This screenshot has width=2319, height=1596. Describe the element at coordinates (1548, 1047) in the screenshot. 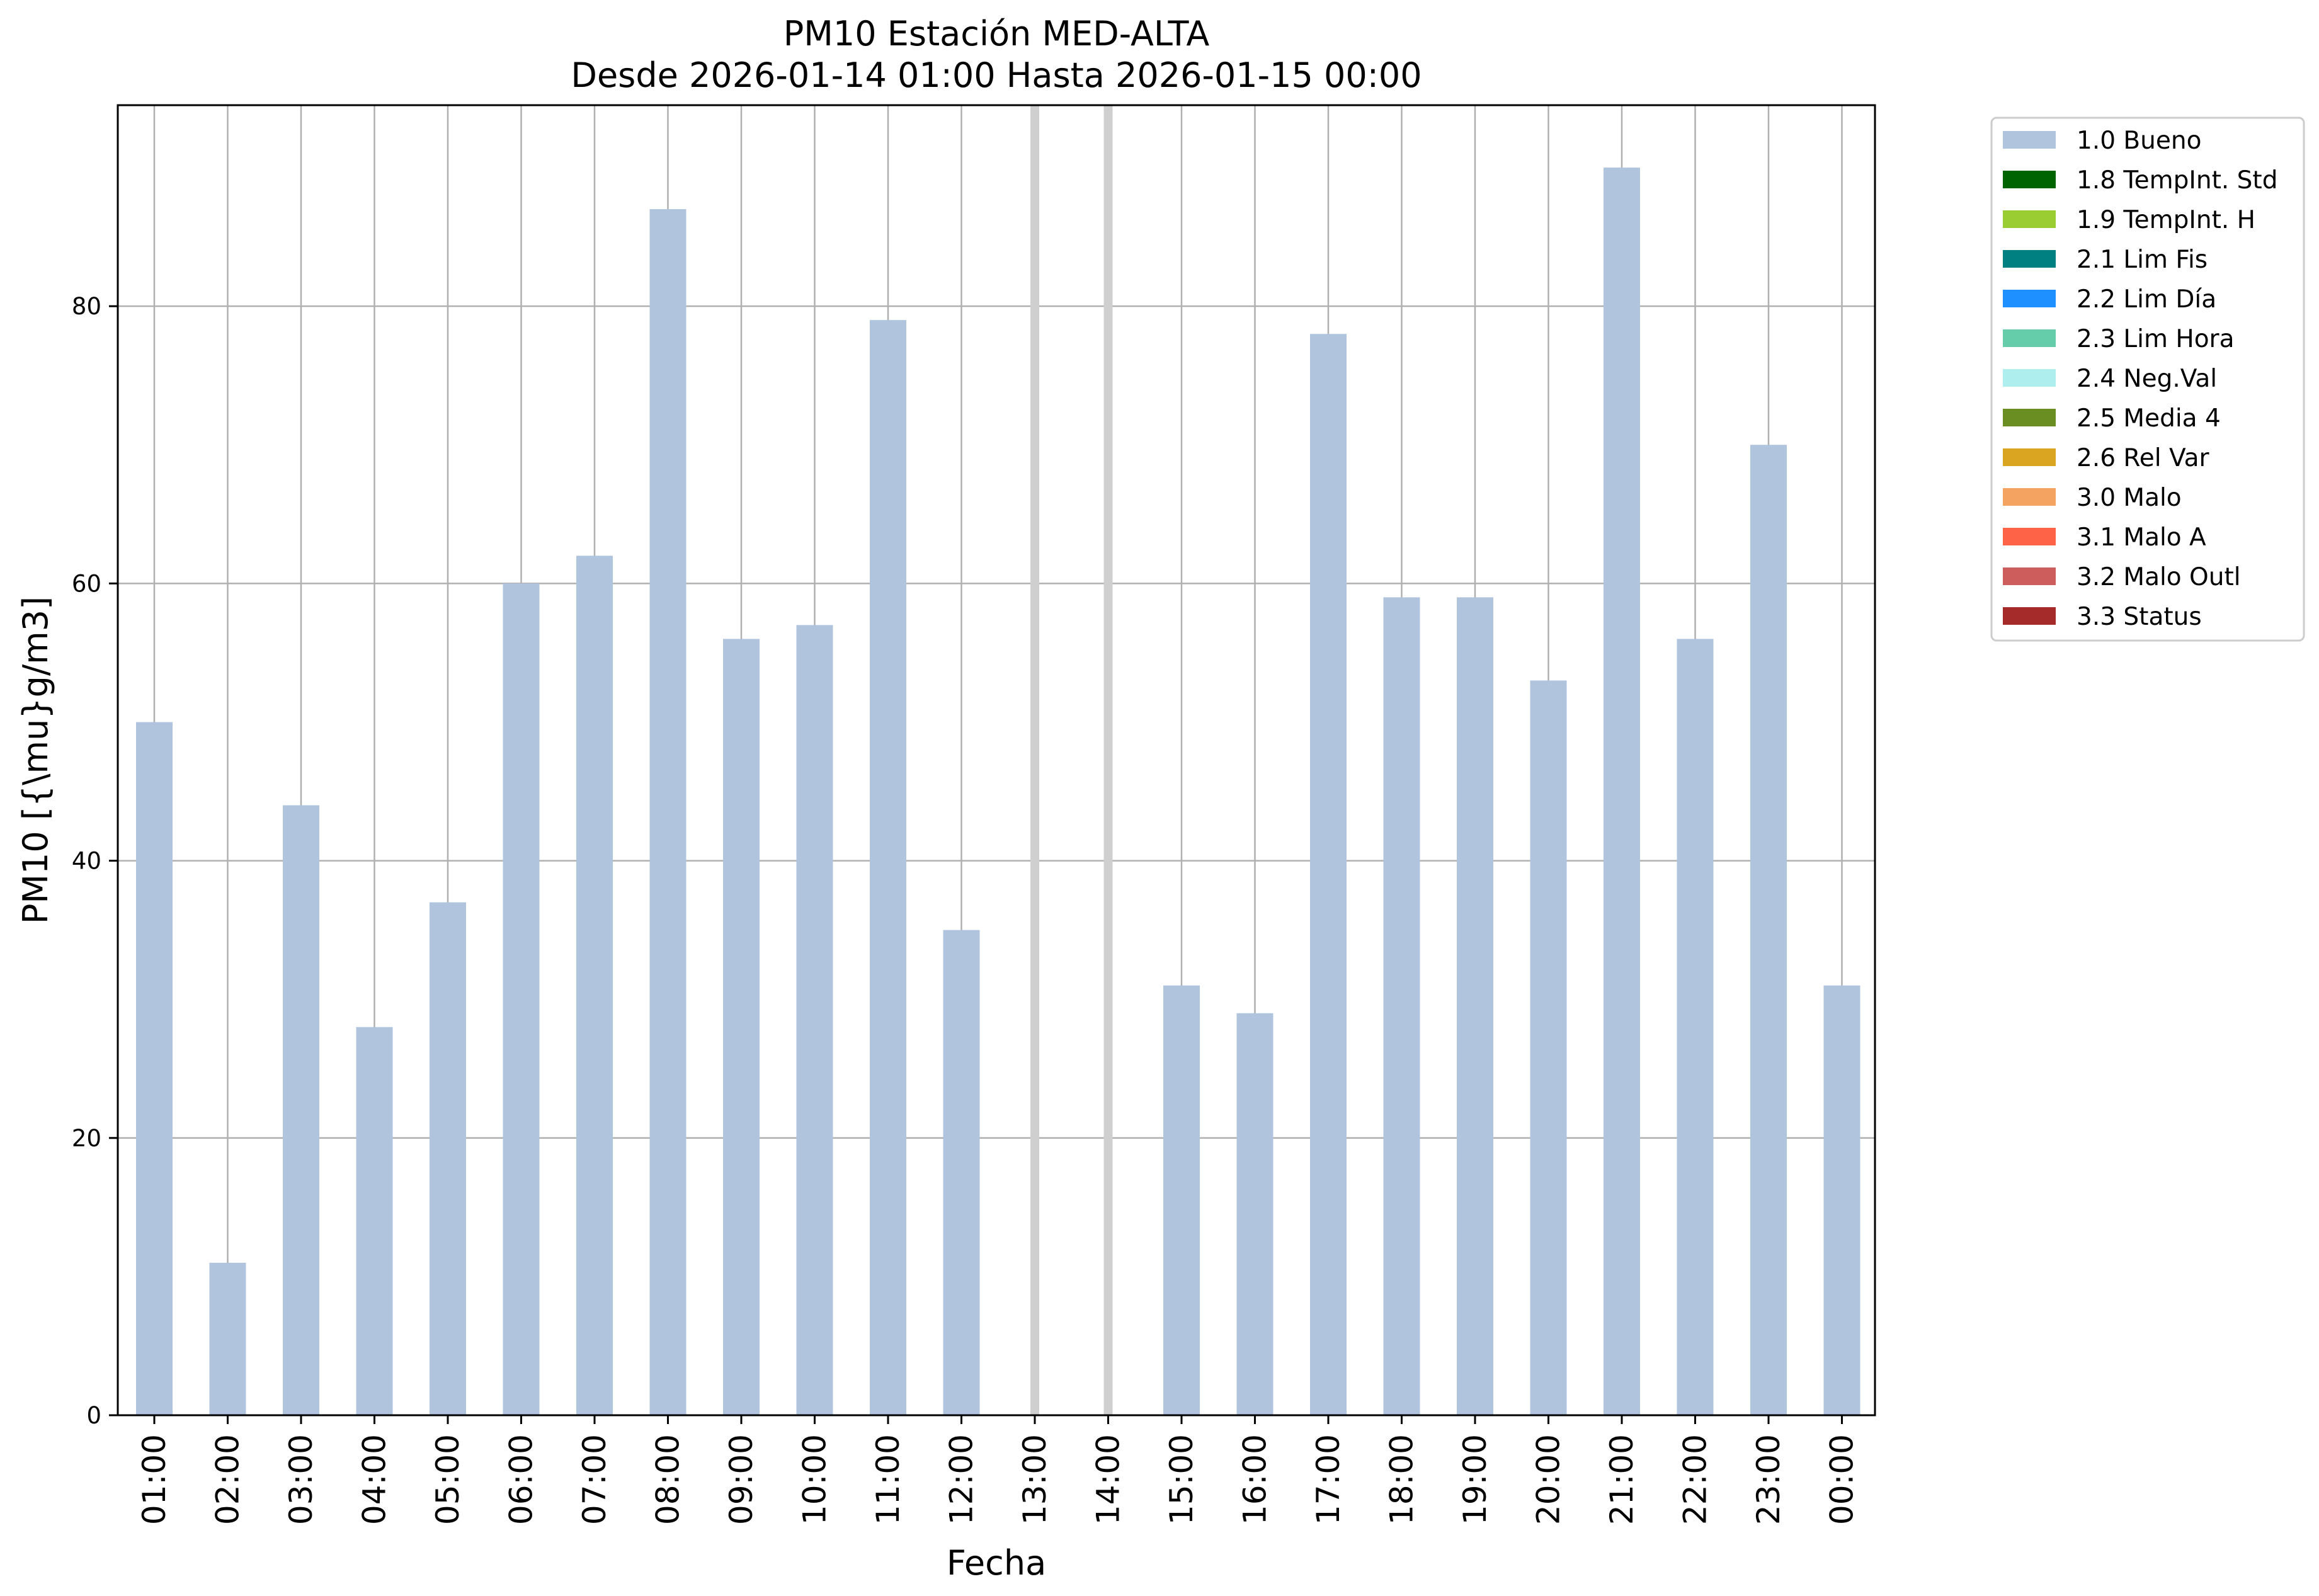

I see `bar-2000` at that location.